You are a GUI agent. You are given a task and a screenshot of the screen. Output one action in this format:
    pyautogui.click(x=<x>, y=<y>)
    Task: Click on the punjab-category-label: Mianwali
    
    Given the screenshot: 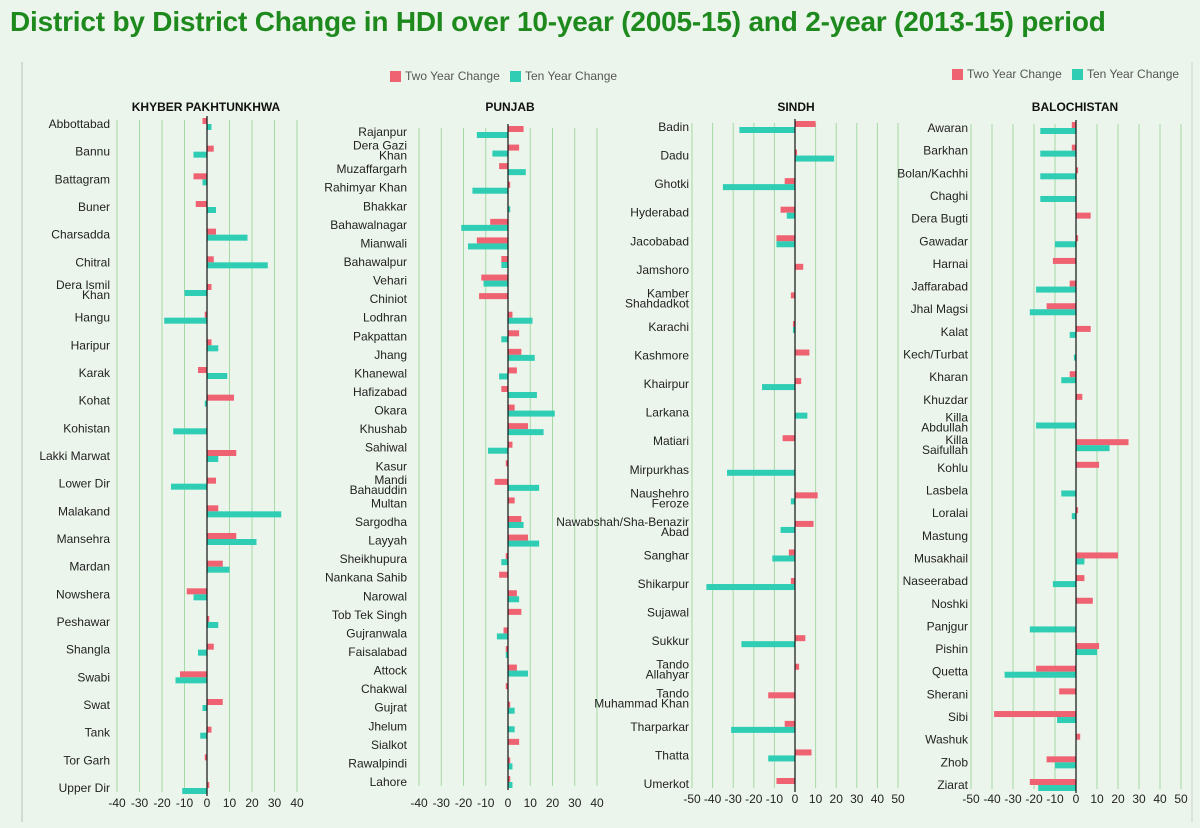 What is the action you would take?
    pyautogui.click(x=383, y=243)
    